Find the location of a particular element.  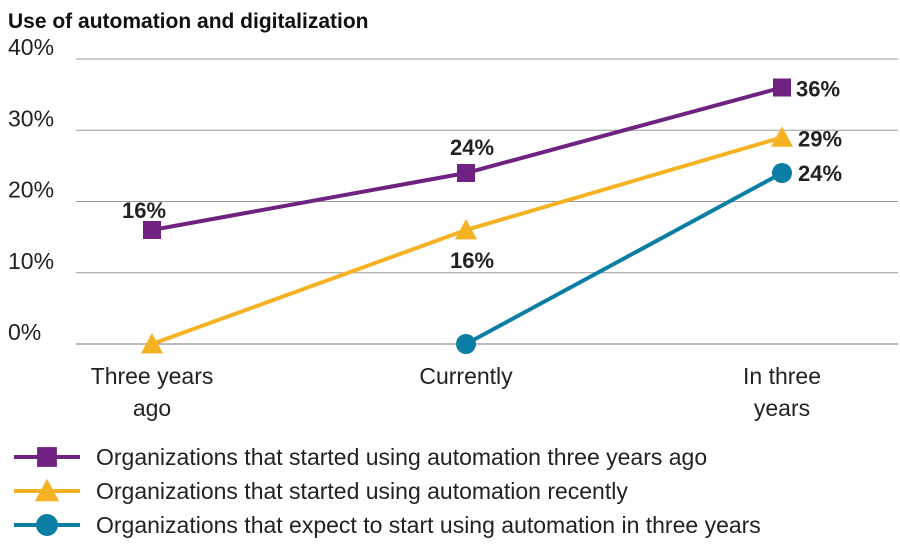

y-tick-label: 0% is located at coordinates (24, 332).